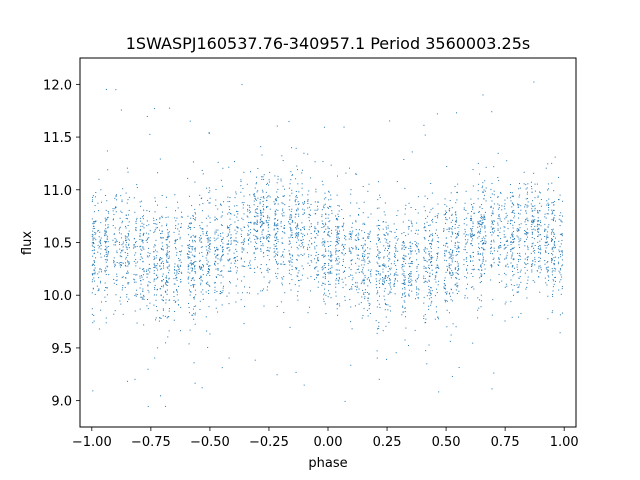  Describe the element at coordinates (61, 244) in the screenshot. I see `y-axis: 9.09.510.010.511.011.512.0` at that location.